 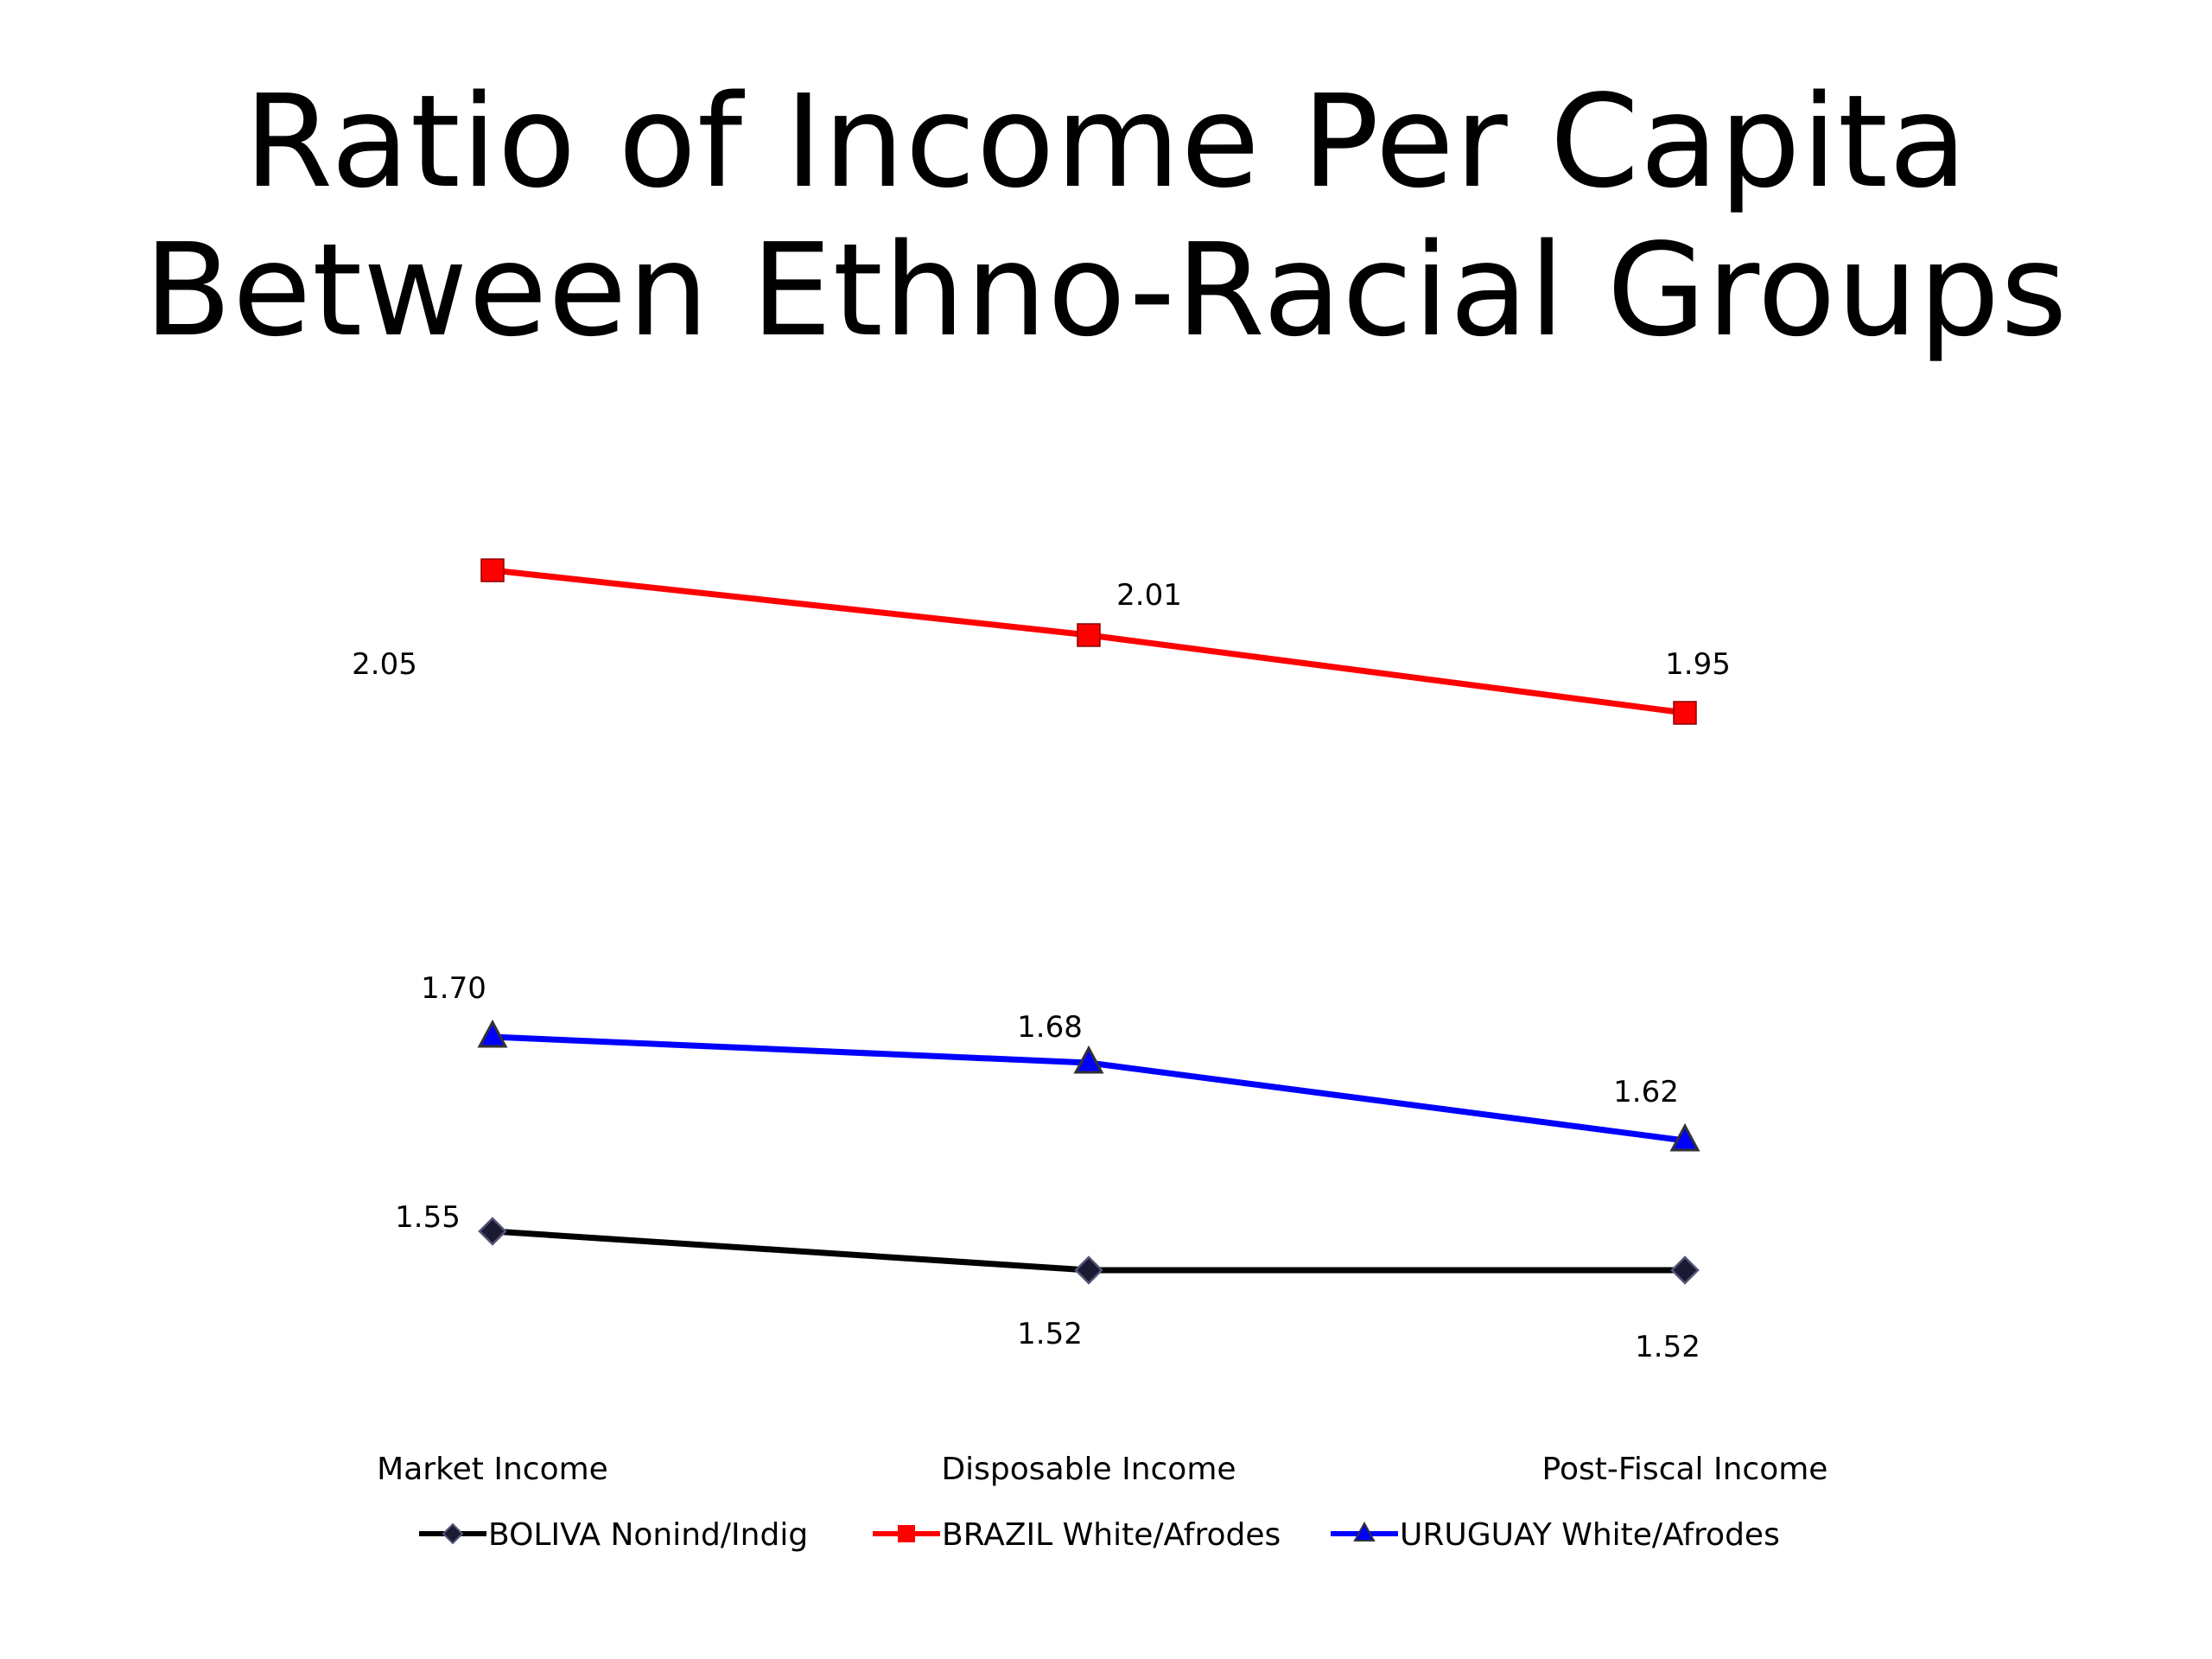 I want to click on legend-label: BRAZIL White/Afrodes, so click(x=1111, y=1535).